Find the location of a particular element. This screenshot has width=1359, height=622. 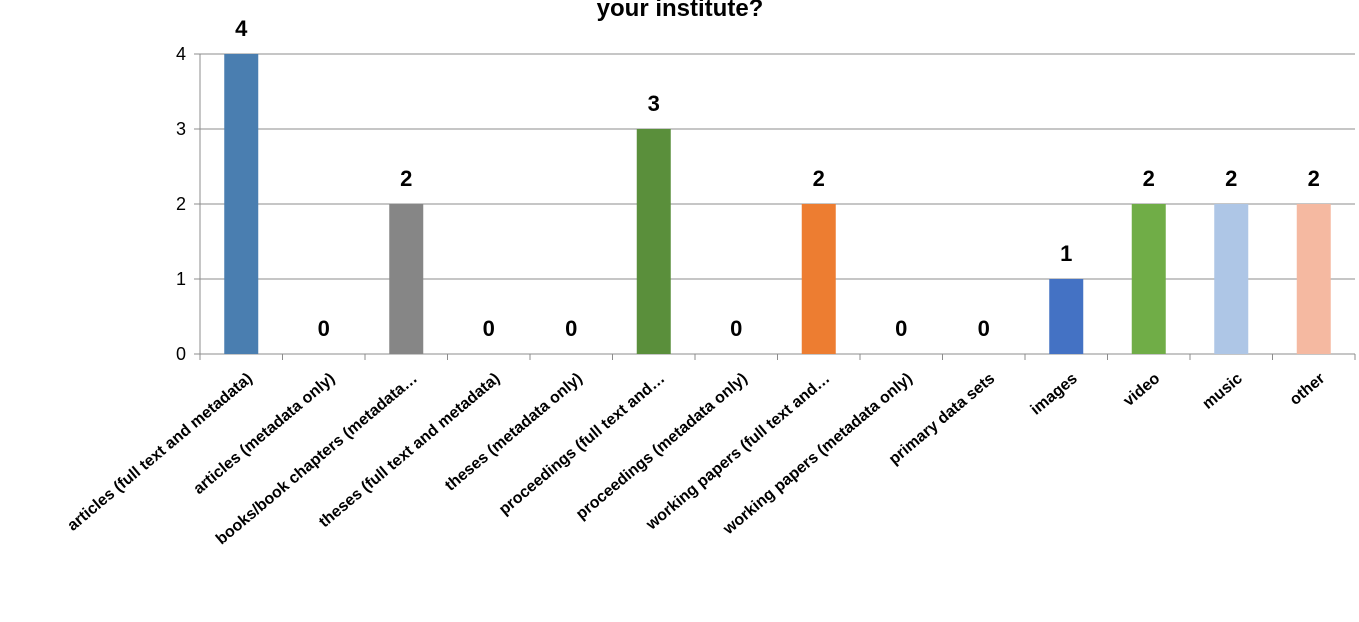

x-tick-label: proceedings (metadata only) is located at coordinates (662, 446).